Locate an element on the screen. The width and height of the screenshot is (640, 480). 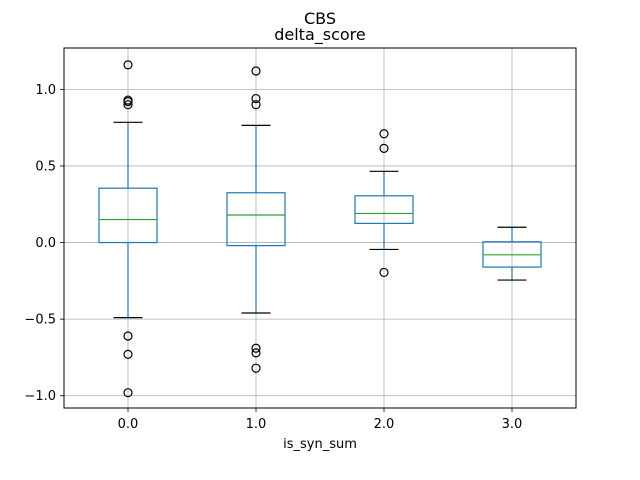
chart-suptitle: CBS is located at coordinates (320, 18).